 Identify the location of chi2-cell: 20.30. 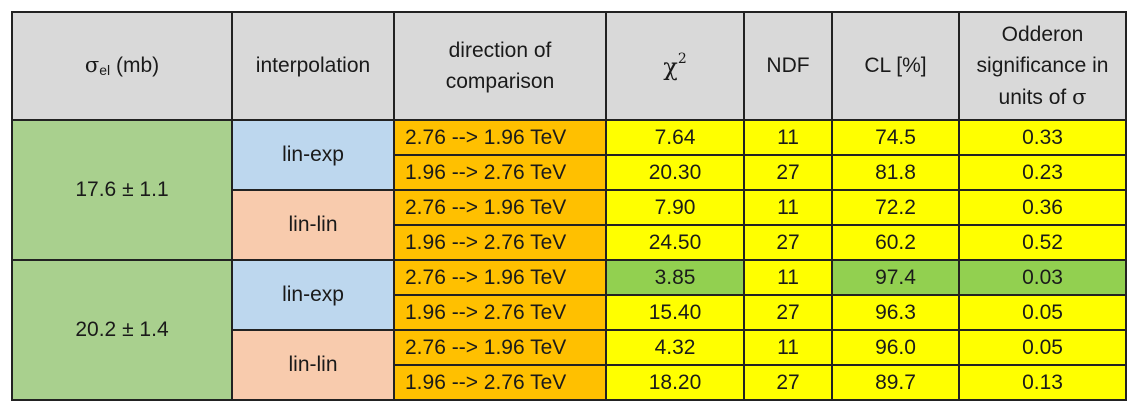
(675, 172).